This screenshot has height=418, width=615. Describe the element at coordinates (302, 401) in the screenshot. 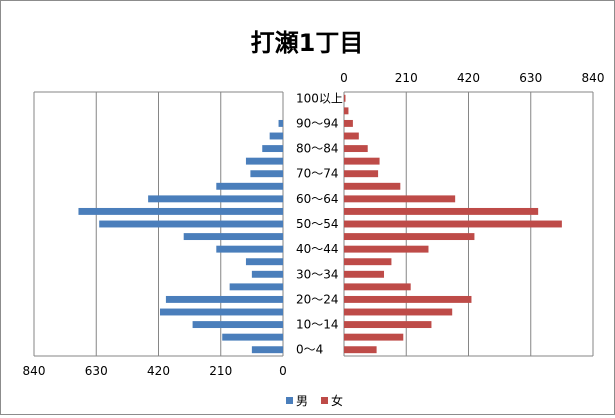

I see `legend-label: 男` at that location.